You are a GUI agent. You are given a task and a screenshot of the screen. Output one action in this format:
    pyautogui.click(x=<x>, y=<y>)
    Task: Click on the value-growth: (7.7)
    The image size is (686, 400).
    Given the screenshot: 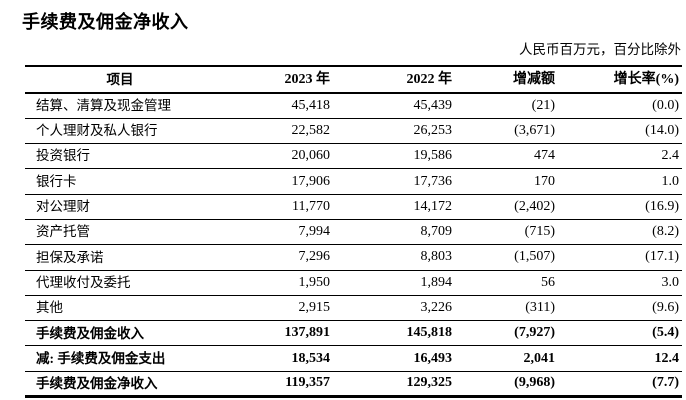 What is the action you would take?
    pyautogui.click(x=665, y=383)
    